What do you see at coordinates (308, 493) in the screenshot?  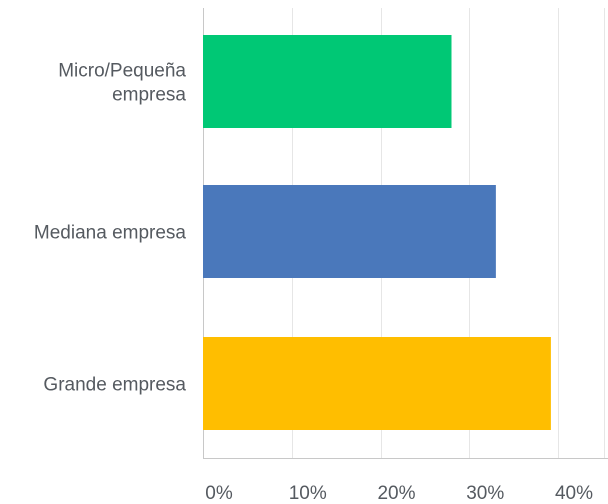 I see `x-tick-label-10: 10%` at bounding box center [308, 493].